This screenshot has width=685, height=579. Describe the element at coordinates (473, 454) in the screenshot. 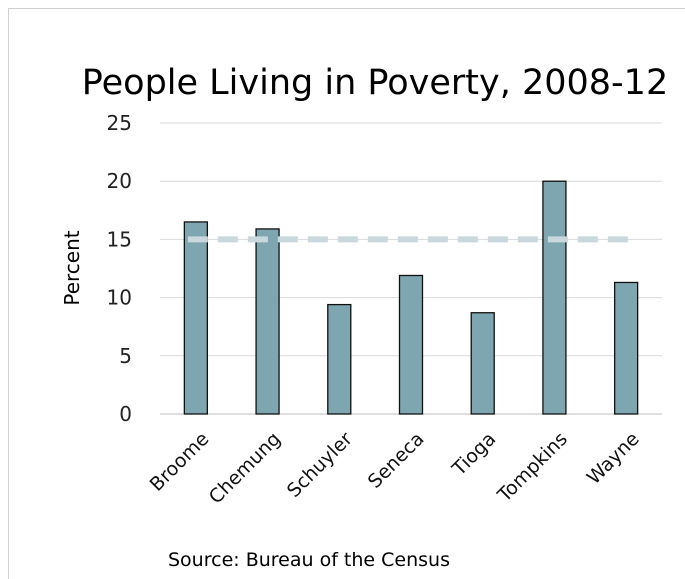

I see `x-tick-label: Tioga` at that location.